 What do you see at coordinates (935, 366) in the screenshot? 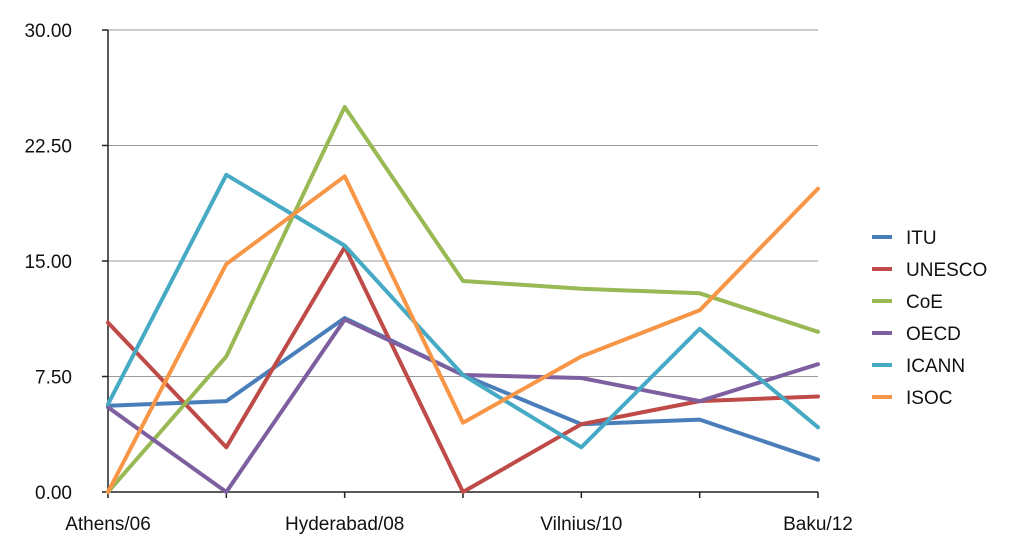
I see `legend-label-icann: ICANN` at bounding box center [935, 366].